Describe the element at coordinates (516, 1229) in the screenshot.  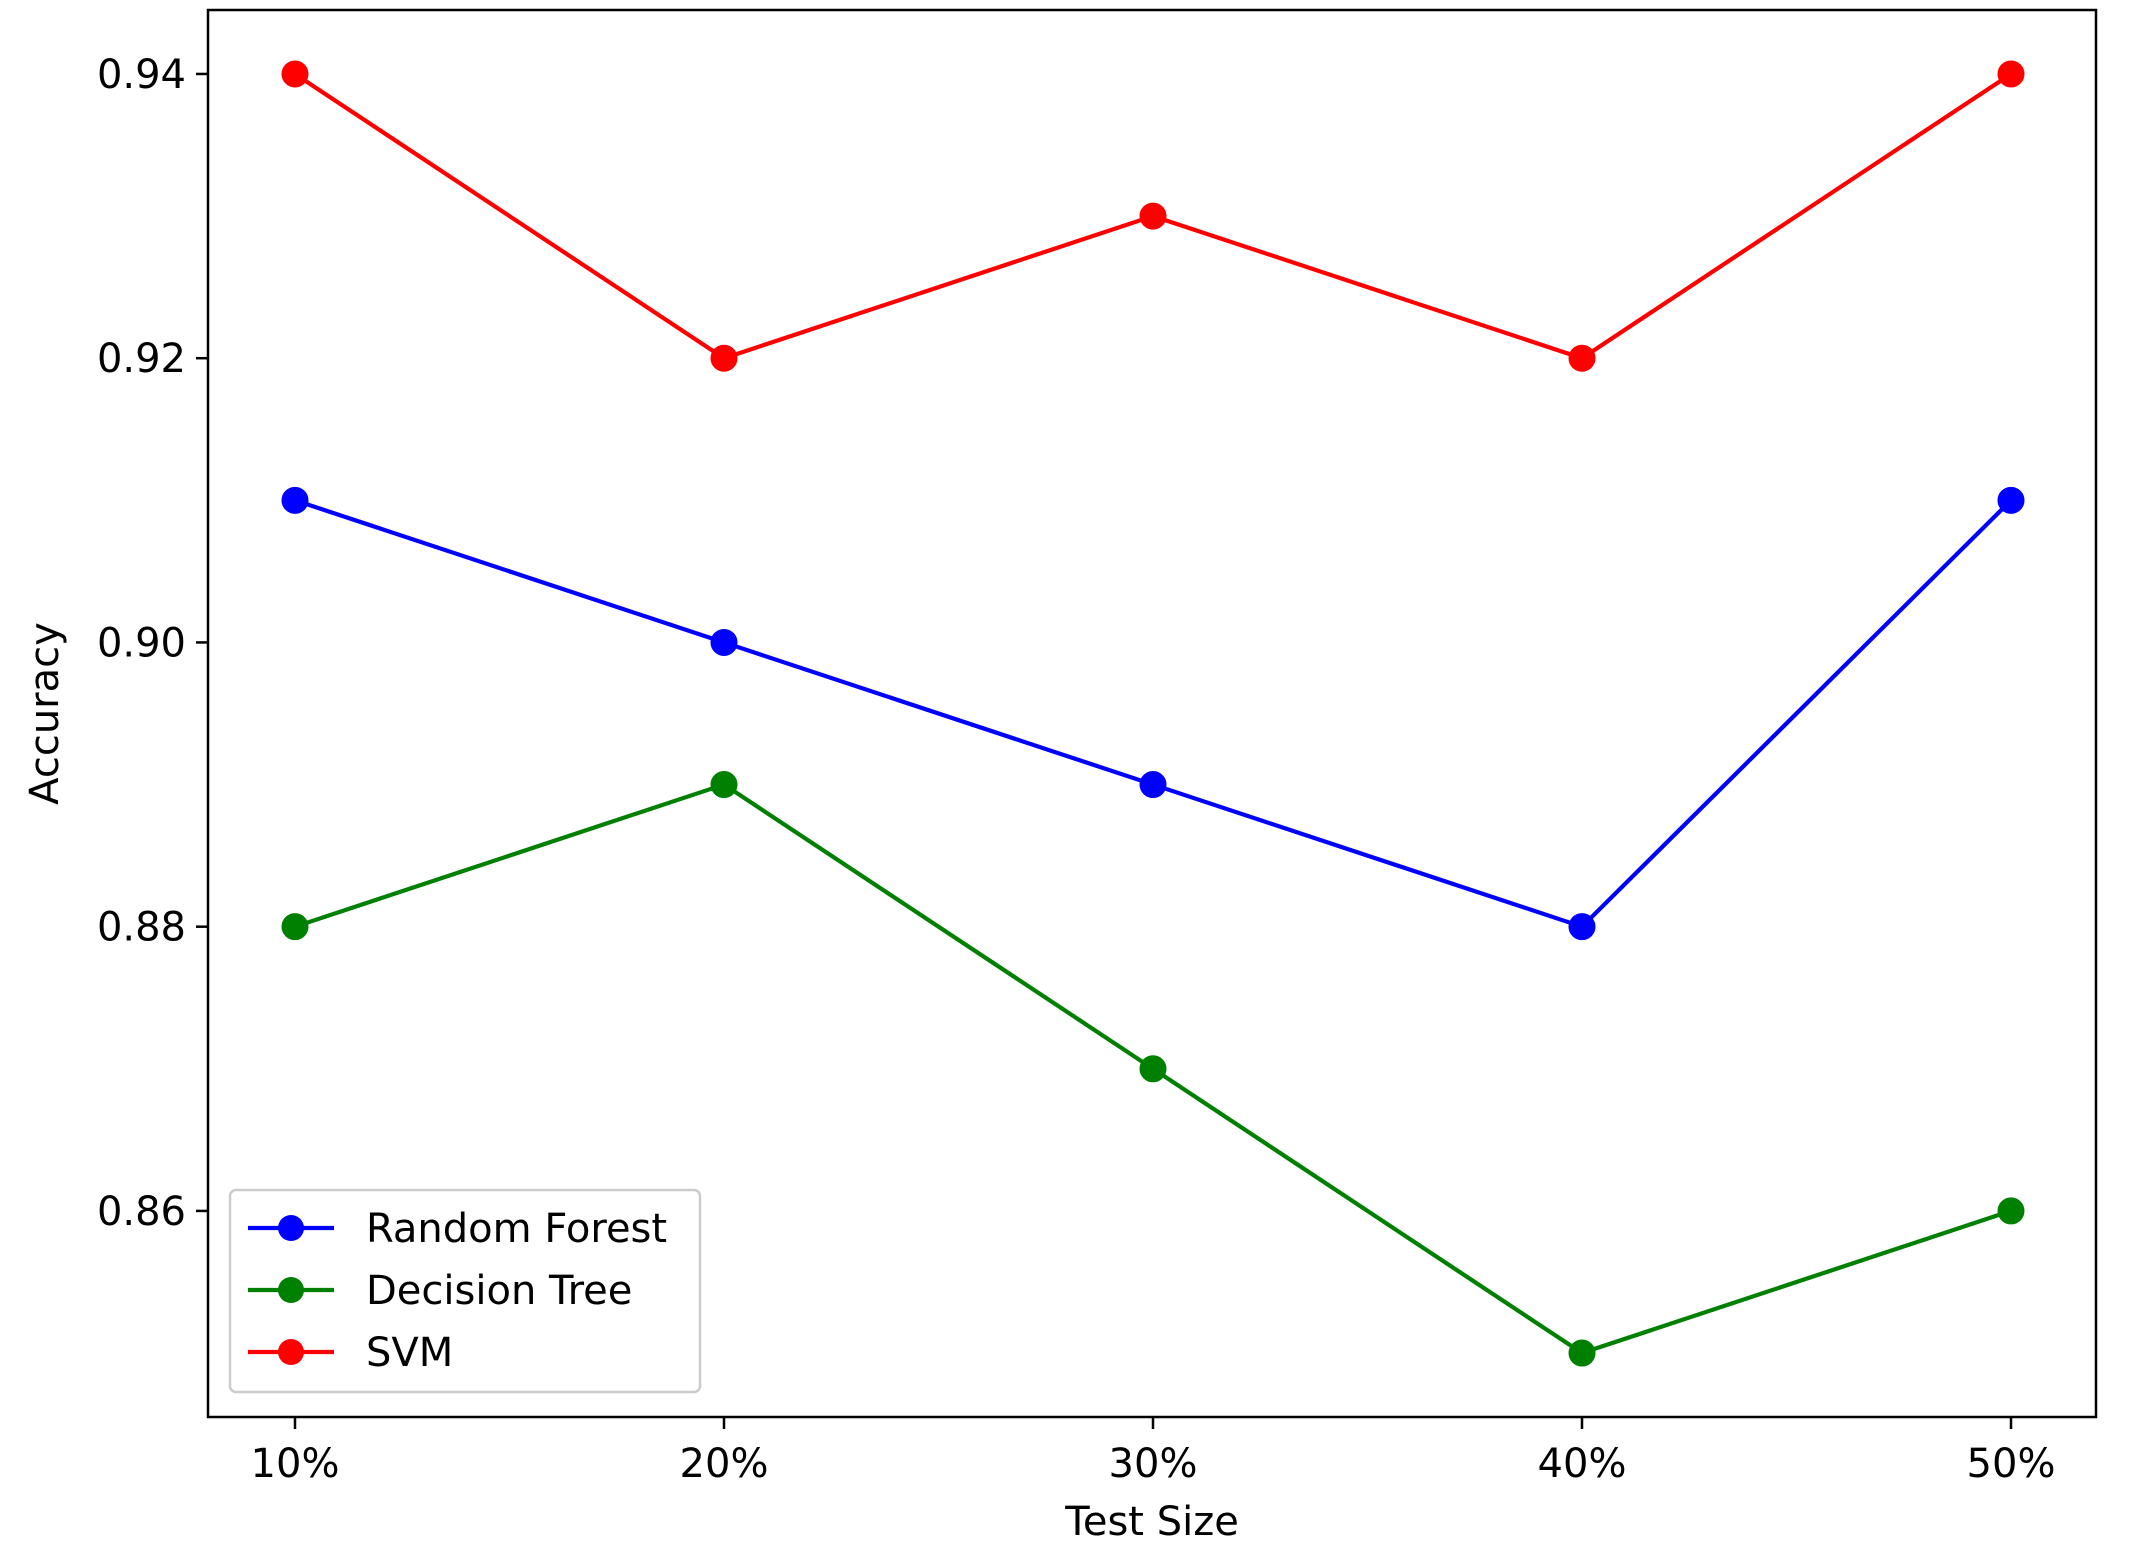
I see `legend-label-random-forest: Random Forest` at that location.